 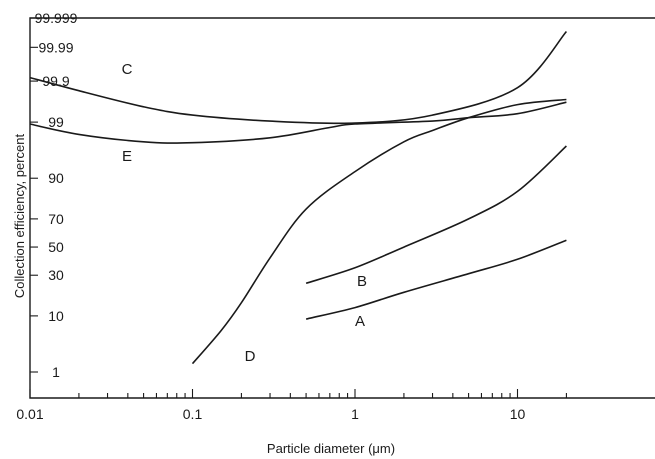 I want to click on y-tick-label: 99.99, so click(x=55, y=47).